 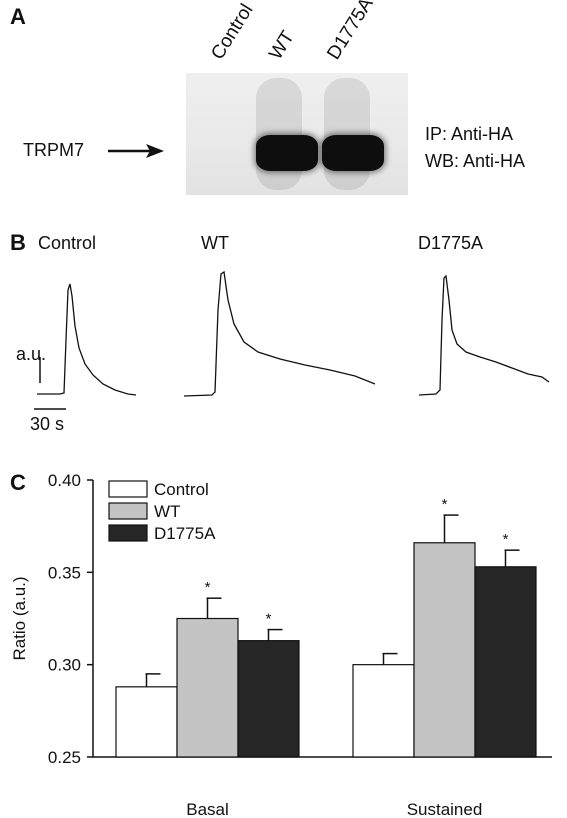 What do you see at coordinates (136, 151) in the screenshot?
I see `arrow-right-icon` at bounding box center [136, 151].